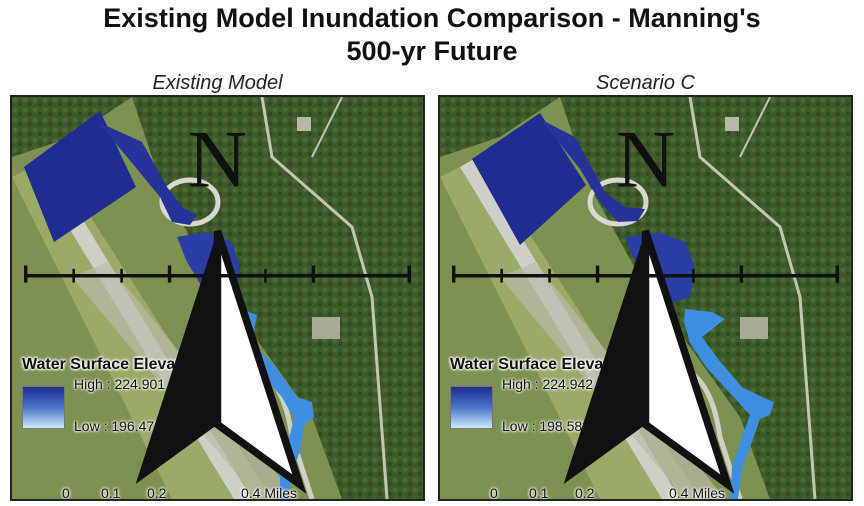 This screenshot has width=864, height=506. Describe the element at coordinates (645, 83) in the screenshot. I see `panel-label-scenario: Scenario C` at that location.